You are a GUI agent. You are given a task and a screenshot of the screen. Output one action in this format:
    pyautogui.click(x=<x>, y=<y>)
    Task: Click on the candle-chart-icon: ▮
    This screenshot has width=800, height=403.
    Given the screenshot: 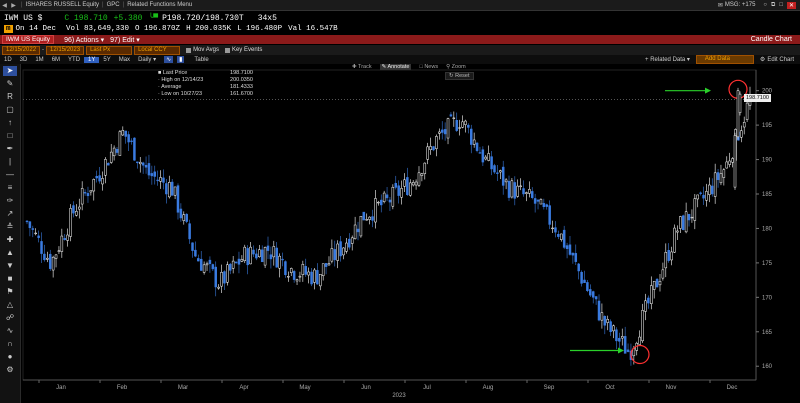 What is the action you would take?
    pyautogui.click(x=181, y=59)
    